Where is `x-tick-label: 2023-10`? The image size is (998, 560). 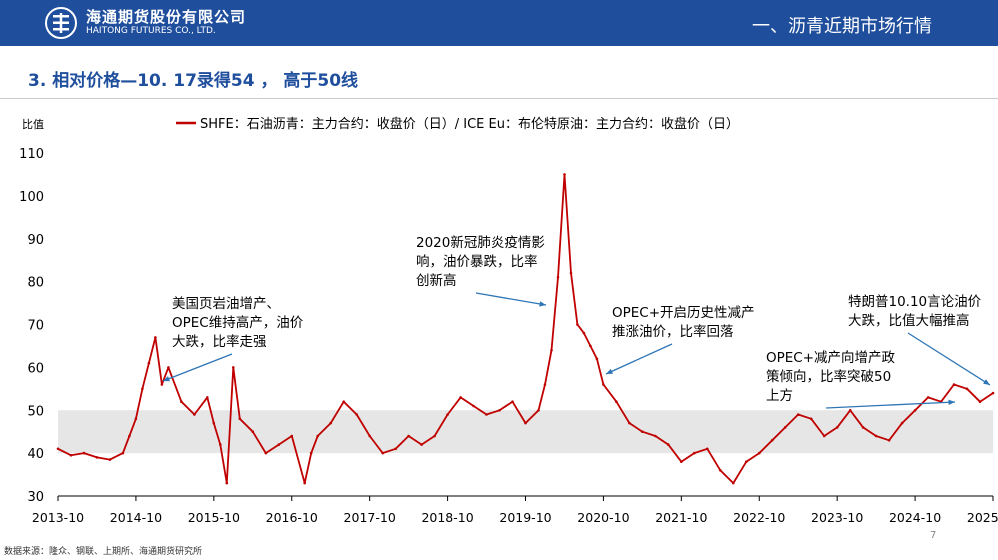
x-tick-label: 2023-10 is located at coordinates (837, 517).